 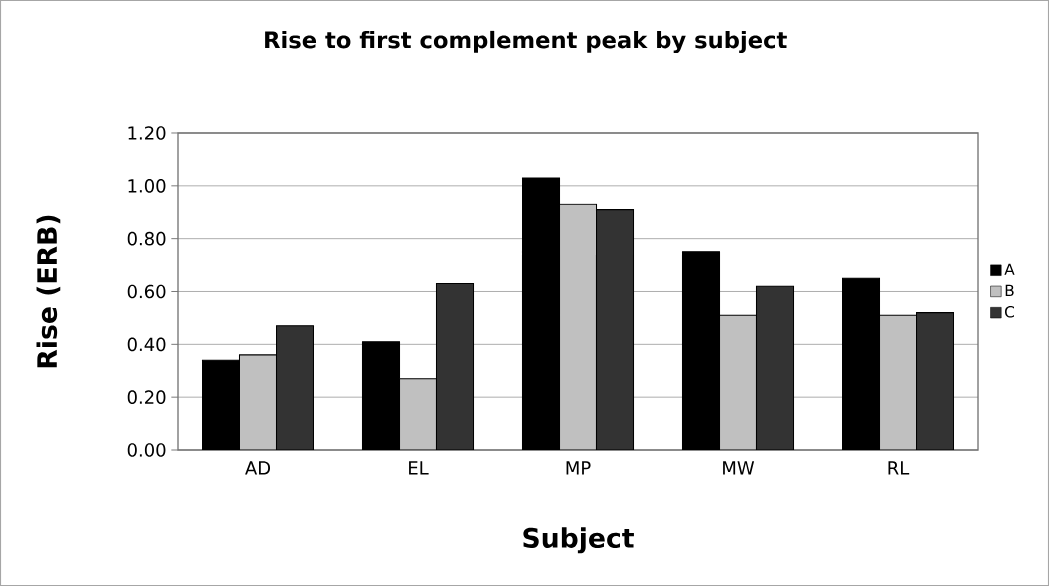 What do you see at coordinates (146, 450) in the screenshot?
I see `y-tick-label: 0.00` at bounding box center [146, 450].